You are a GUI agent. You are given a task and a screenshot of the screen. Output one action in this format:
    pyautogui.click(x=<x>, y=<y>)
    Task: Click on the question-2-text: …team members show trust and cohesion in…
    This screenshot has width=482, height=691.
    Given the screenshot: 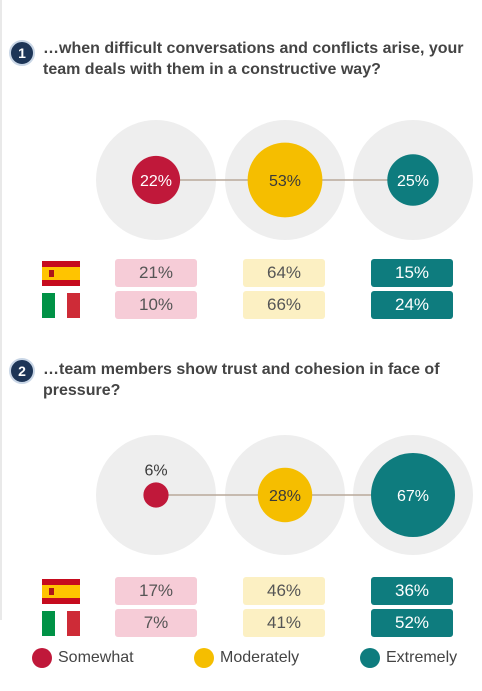 What is the action you would take?
    pyautogui.click(x=241, y=380)
    